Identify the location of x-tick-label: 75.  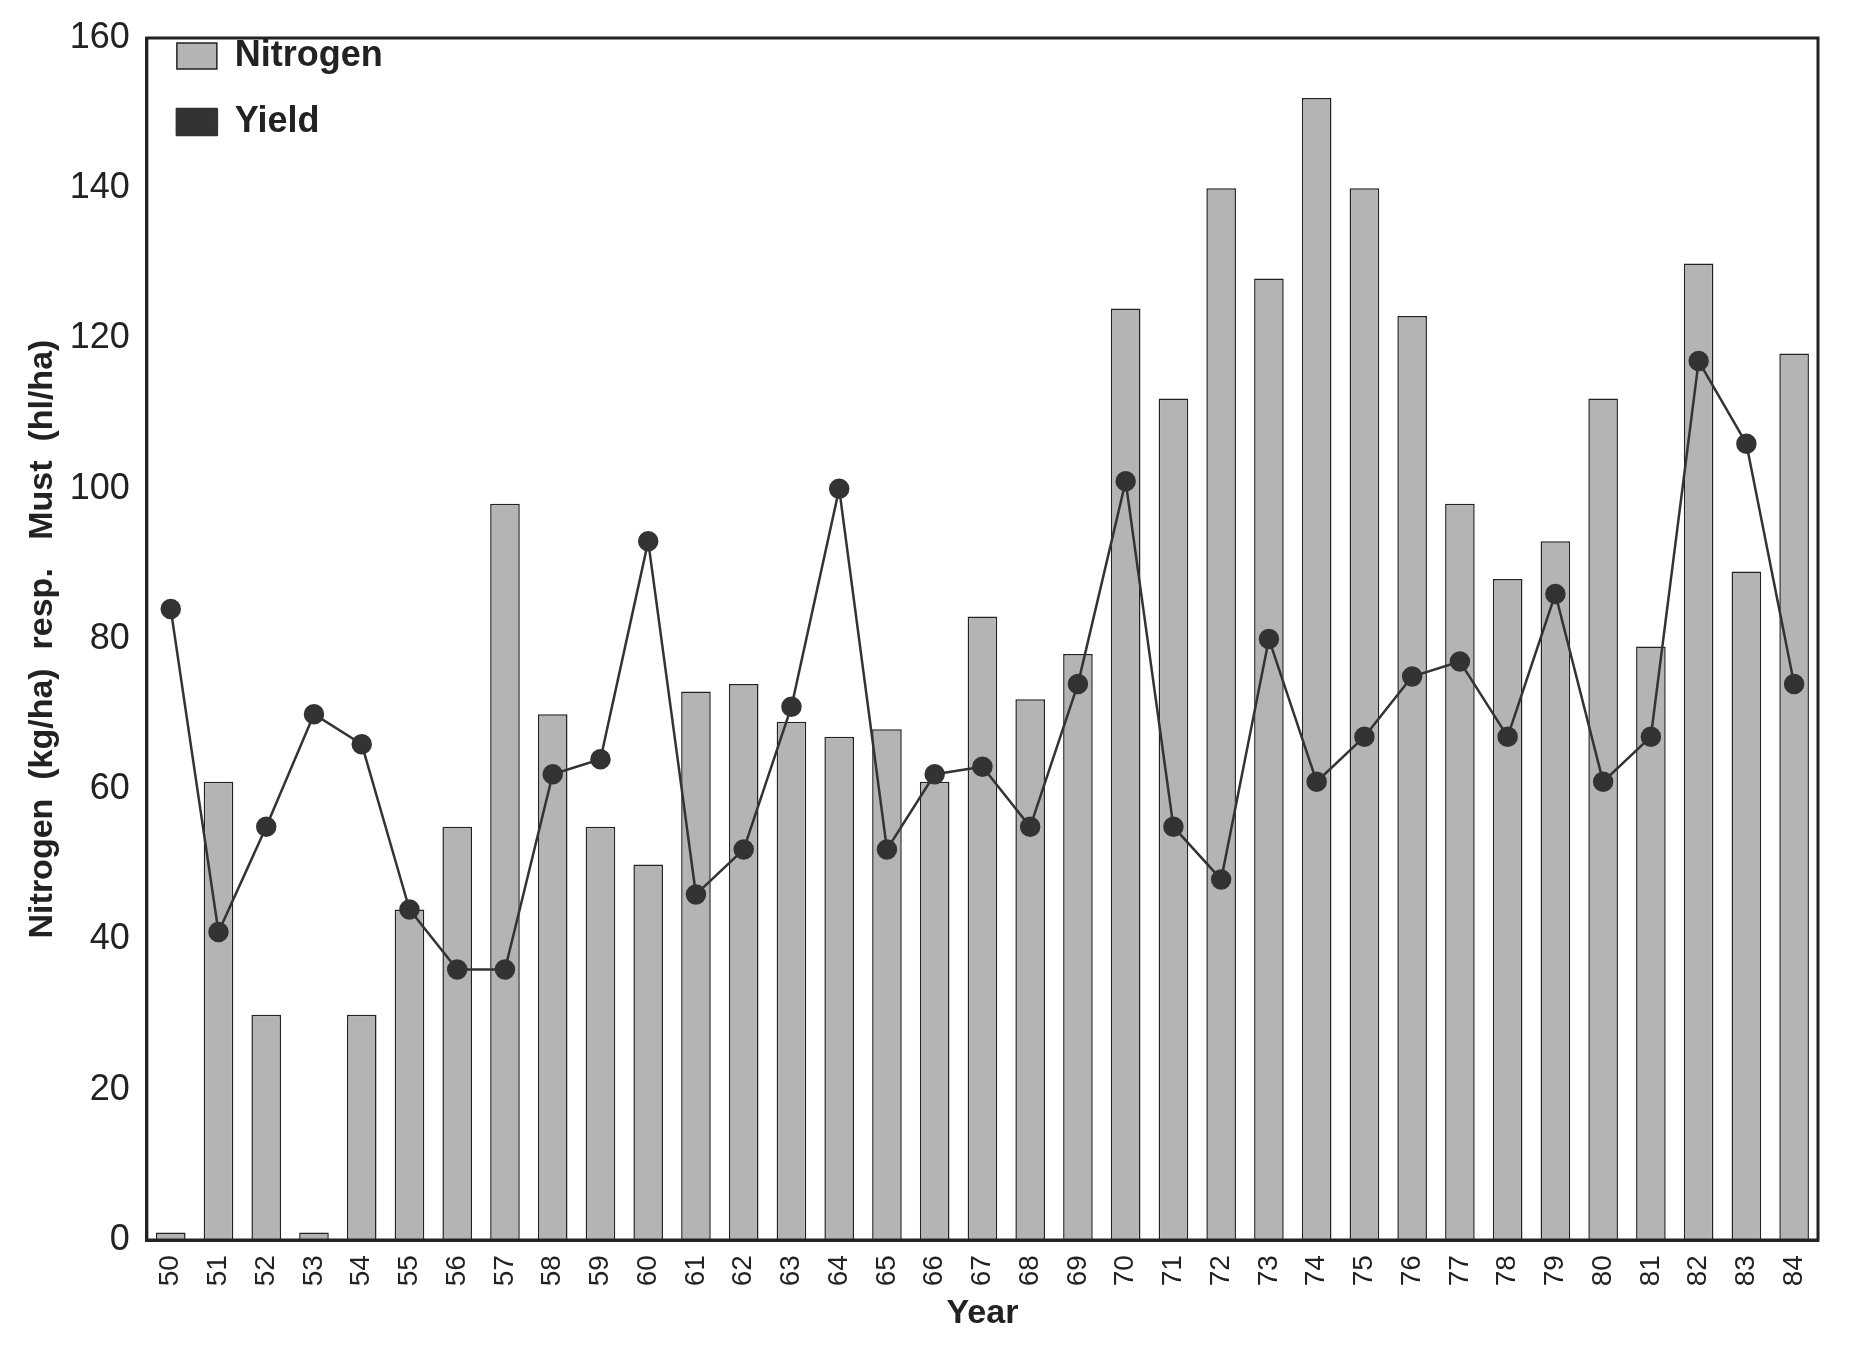
(1363, 1271).